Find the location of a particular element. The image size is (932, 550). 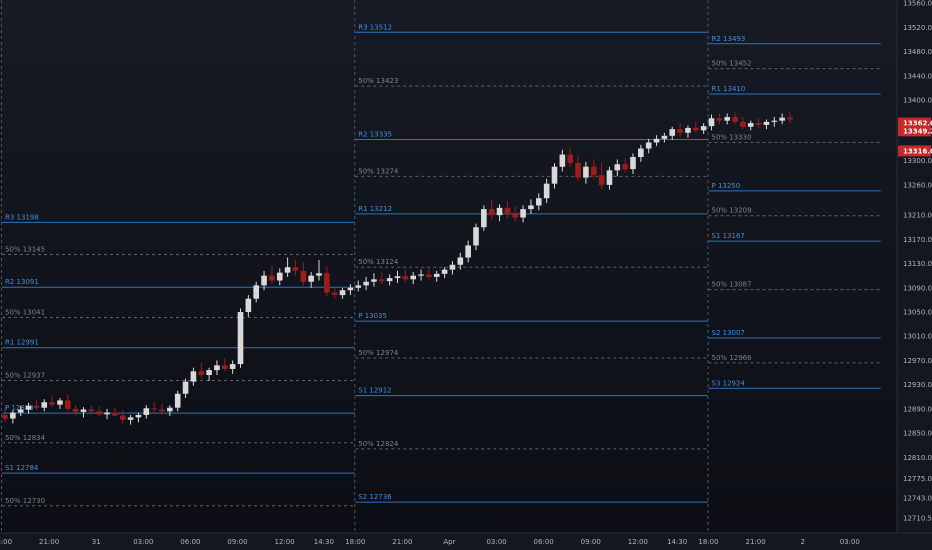

midpoint-label: 50% 13330 is located at coordinates (732, 137).